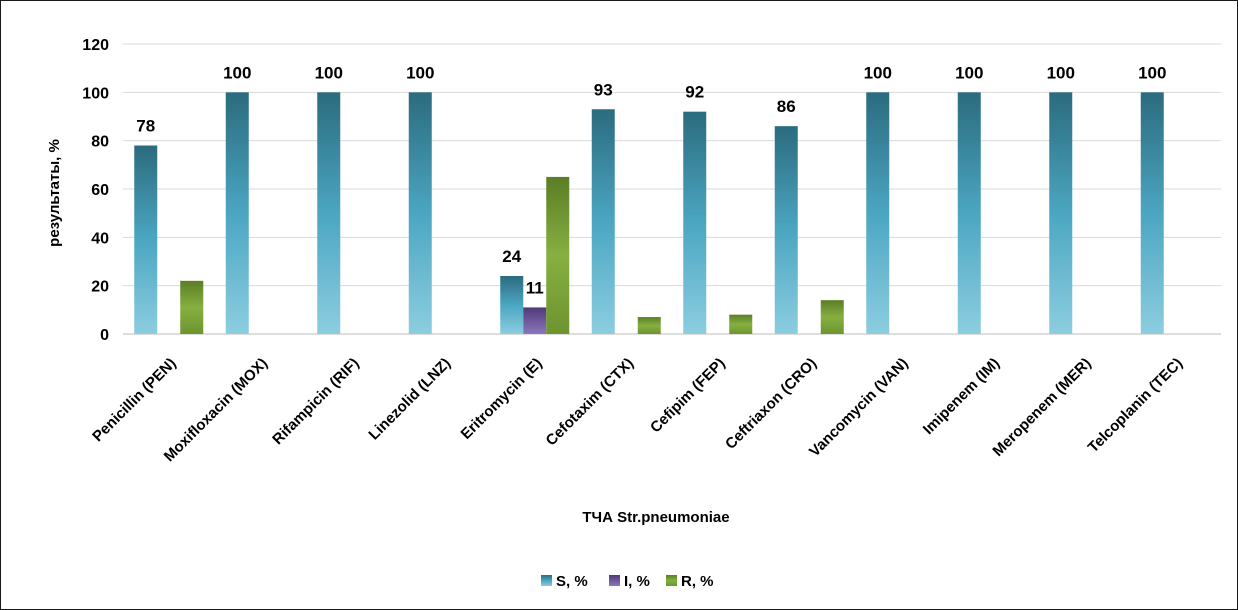 This screenshot has height=610, width=1238. I want to click on legend: S, % I, % R, %, so click(627, 581).